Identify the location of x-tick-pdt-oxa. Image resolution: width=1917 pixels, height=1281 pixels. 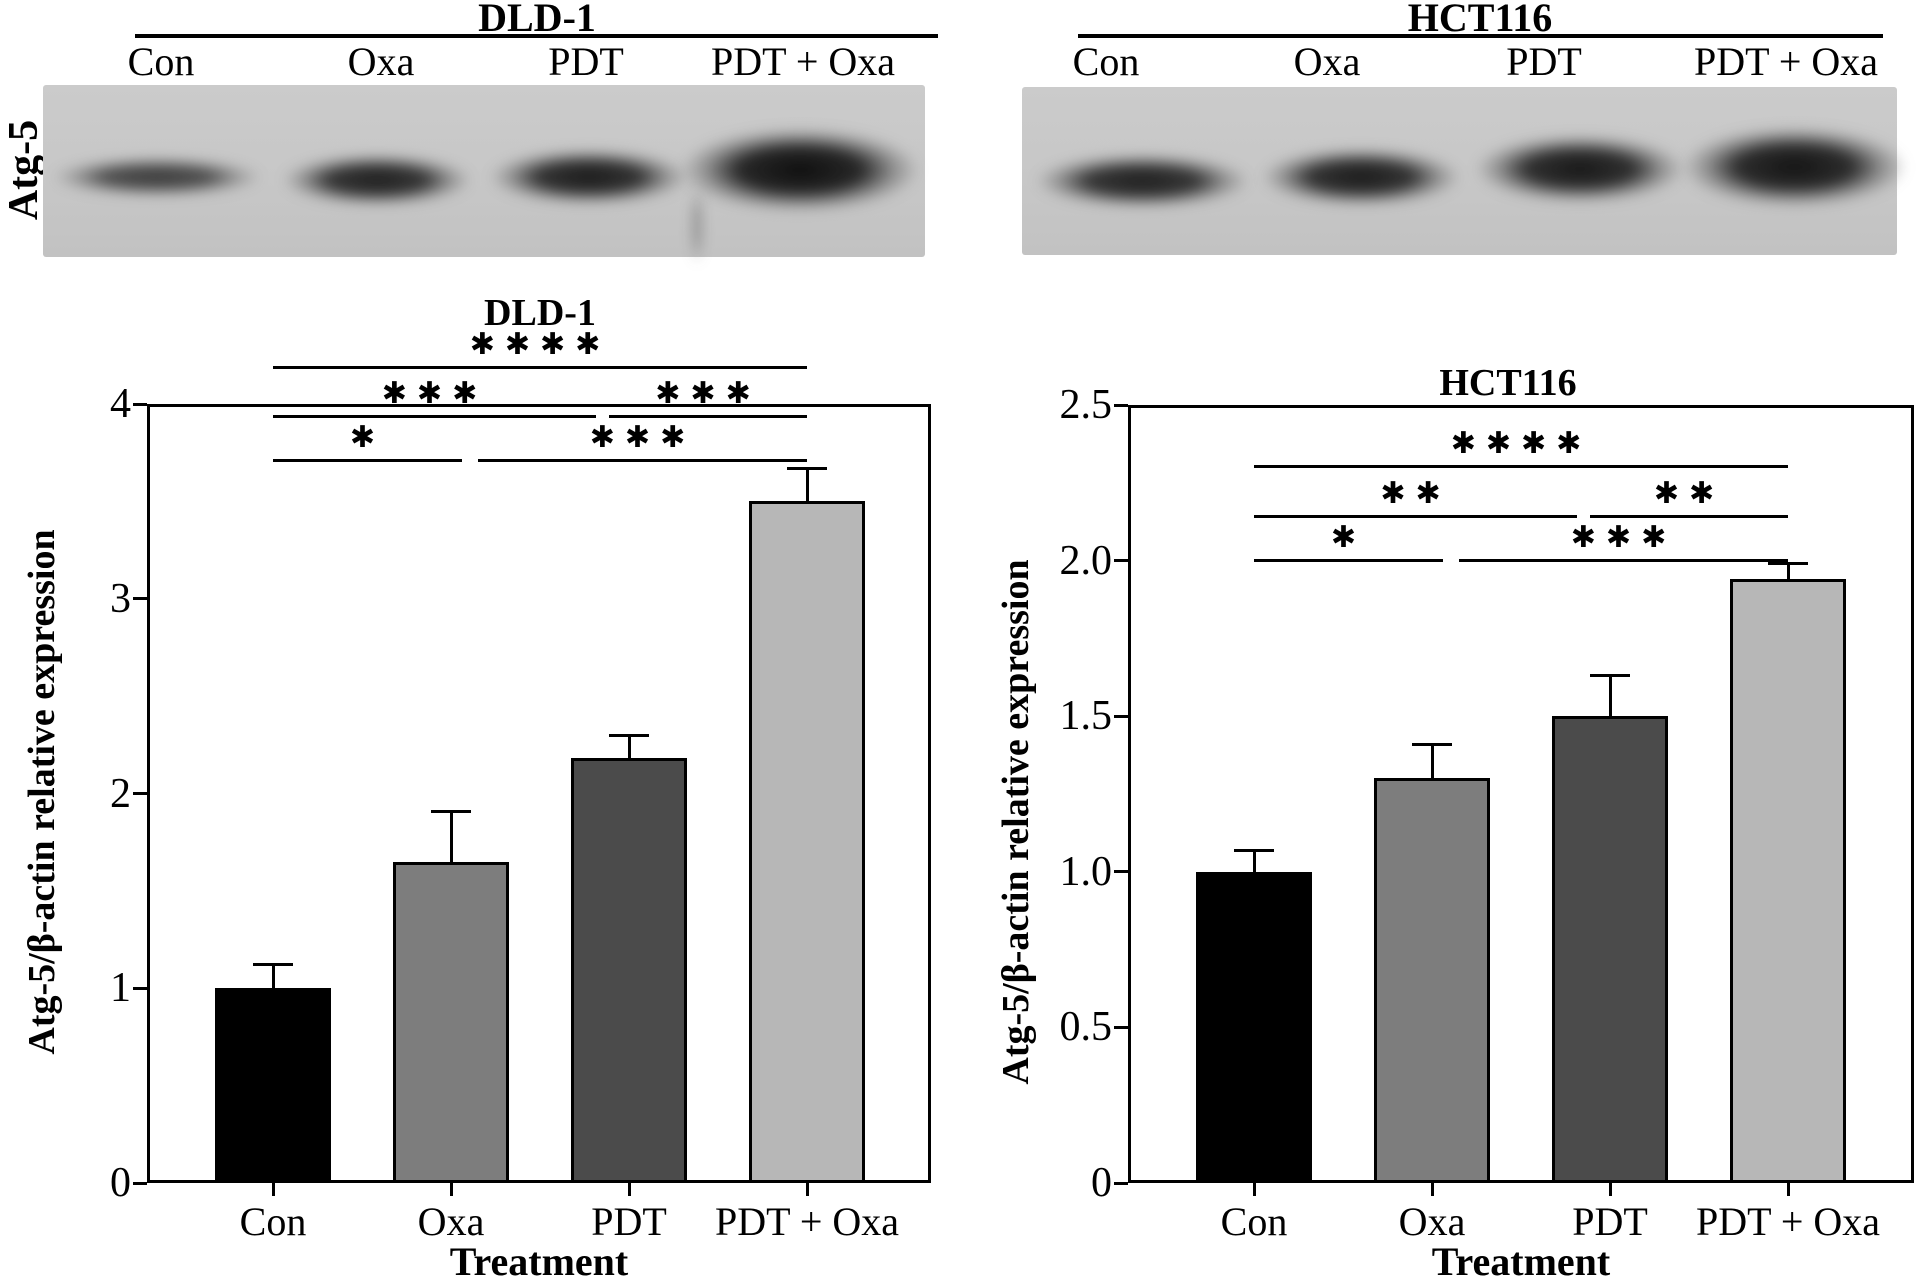
(807, 1189).